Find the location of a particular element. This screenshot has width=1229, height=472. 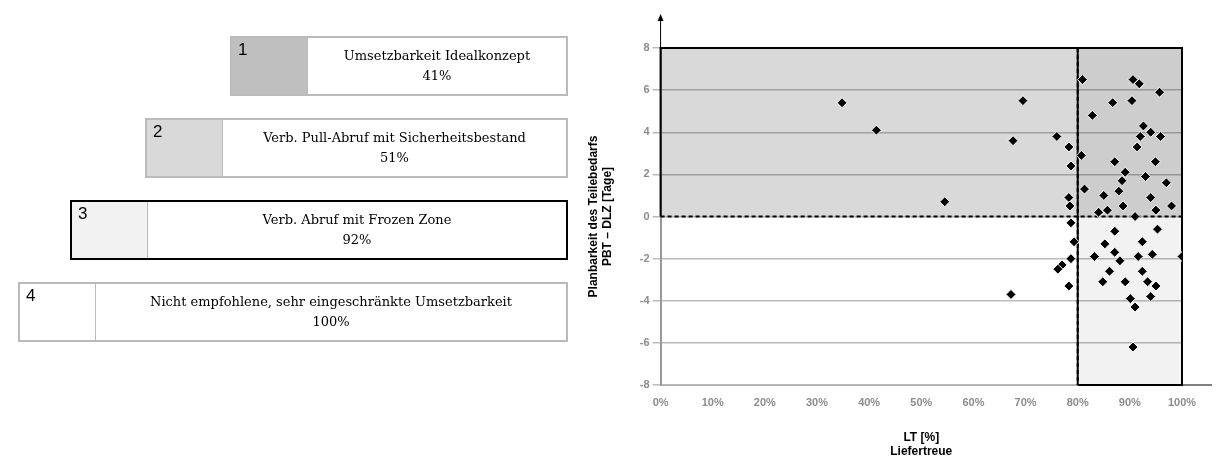

text: Umsetzbarkeit Idealkonzept is located at coordinates (437, 56).